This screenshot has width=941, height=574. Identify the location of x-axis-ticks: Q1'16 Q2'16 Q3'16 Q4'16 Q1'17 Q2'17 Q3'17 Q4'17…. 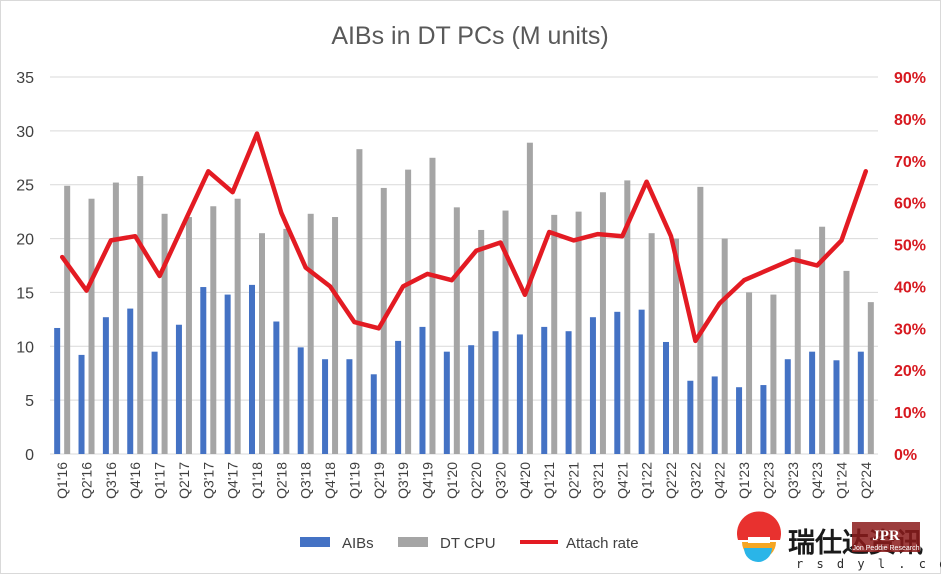
(464, 480).